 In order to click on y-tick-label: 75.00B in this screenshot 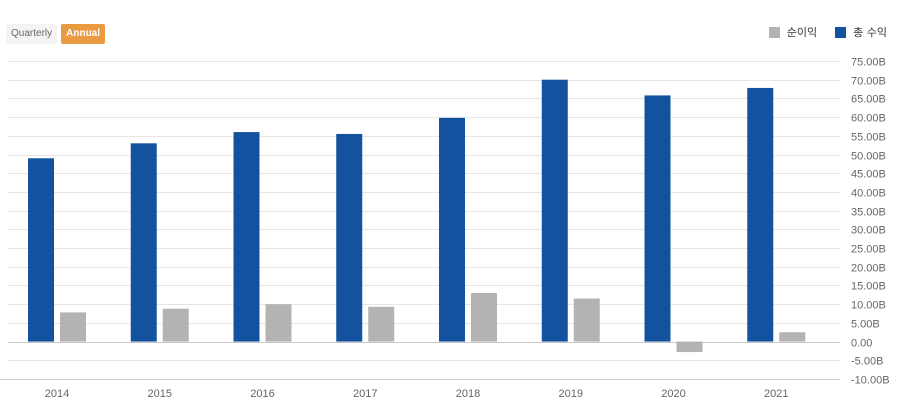, I will do `click(868, 63)`.